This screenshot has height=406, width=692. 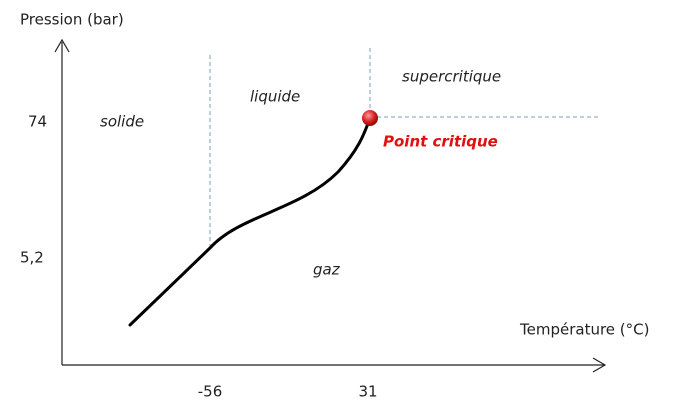 I want to click on region-label: gaz, so click(x=327, y=270).